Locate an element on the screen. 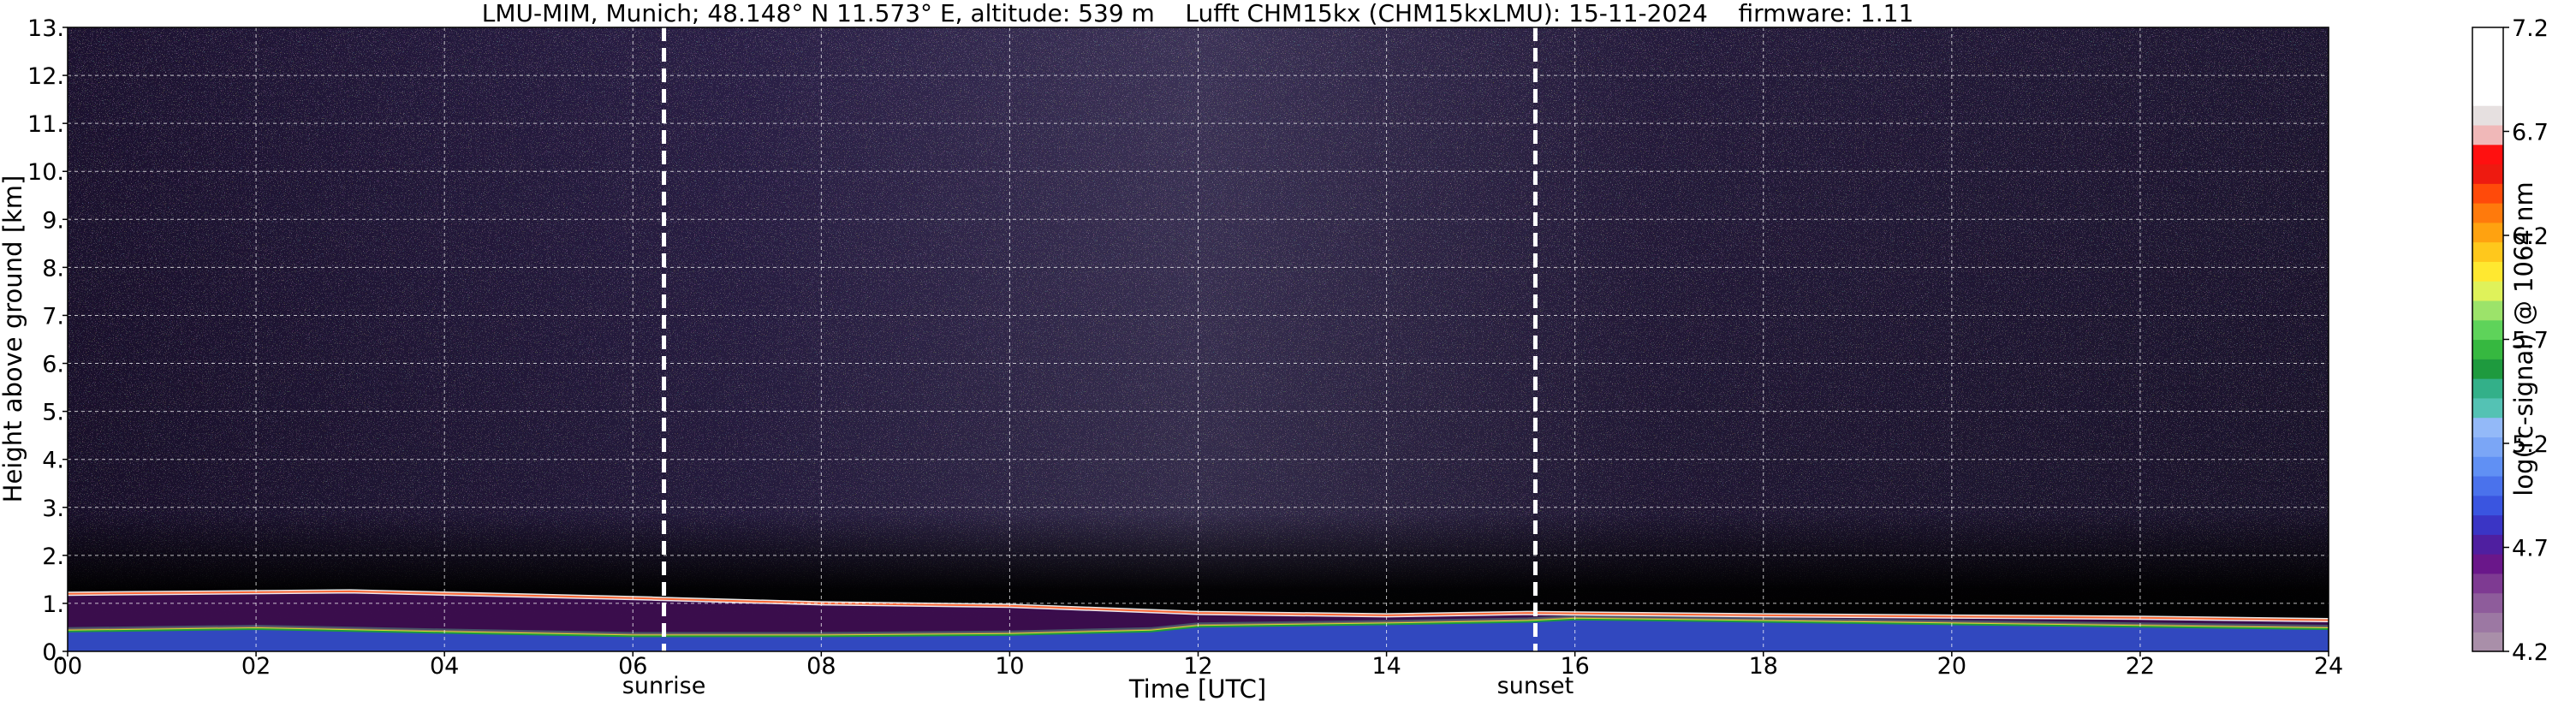 This screenshot has width=2576, height=707. x-tick-label: 06 is located at coordinates (632, 666).